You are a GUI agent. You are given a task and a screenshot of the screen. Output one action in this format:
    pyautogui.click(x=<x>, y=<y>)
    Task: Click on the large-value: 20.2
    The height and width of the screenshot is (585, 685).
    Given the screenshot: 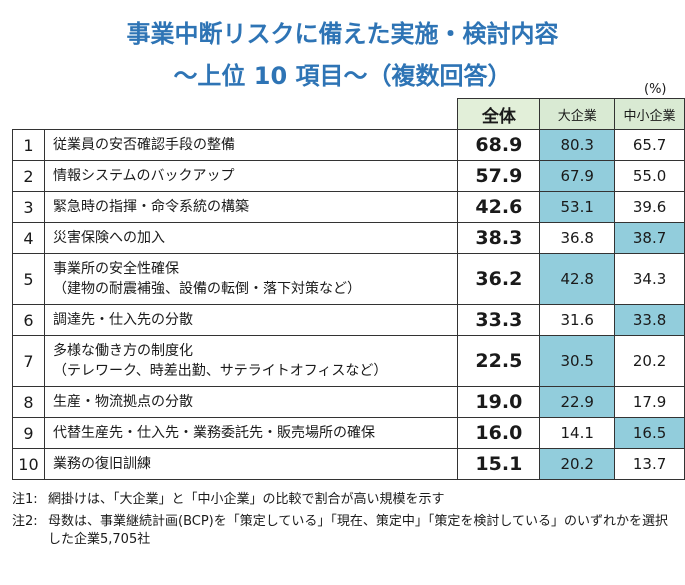 What is the action you would take?
    pyautogui.click(x=577, y=464)
    